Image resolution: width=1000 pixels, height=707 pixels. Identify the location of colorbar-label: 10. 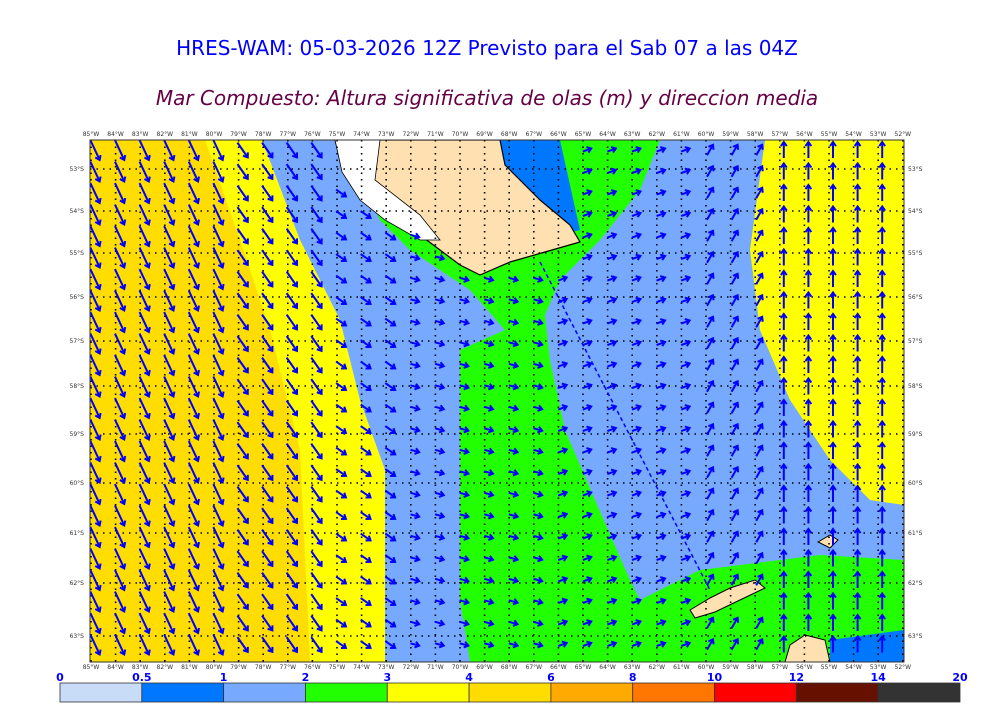
(715, 677).